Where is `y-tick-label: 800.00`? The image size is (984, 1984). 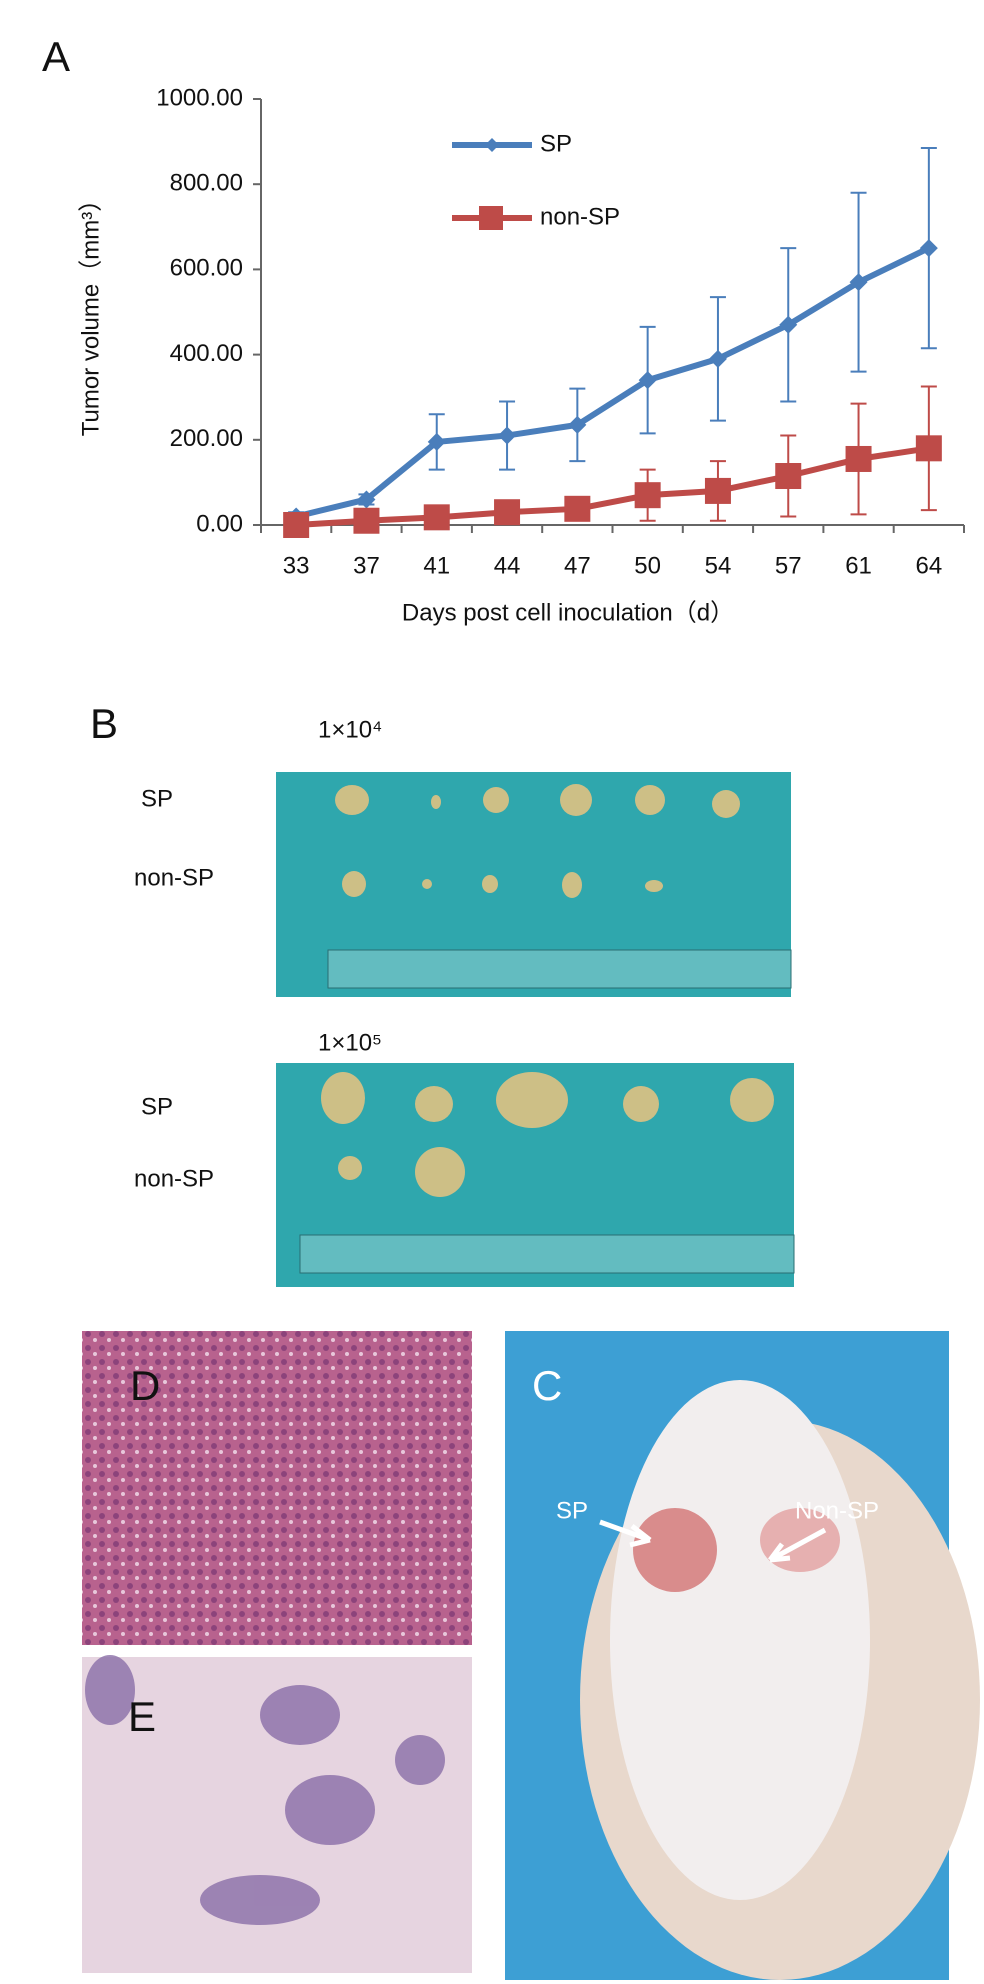
y-tick-label: 800.00 is located at coordinates (206, 183).